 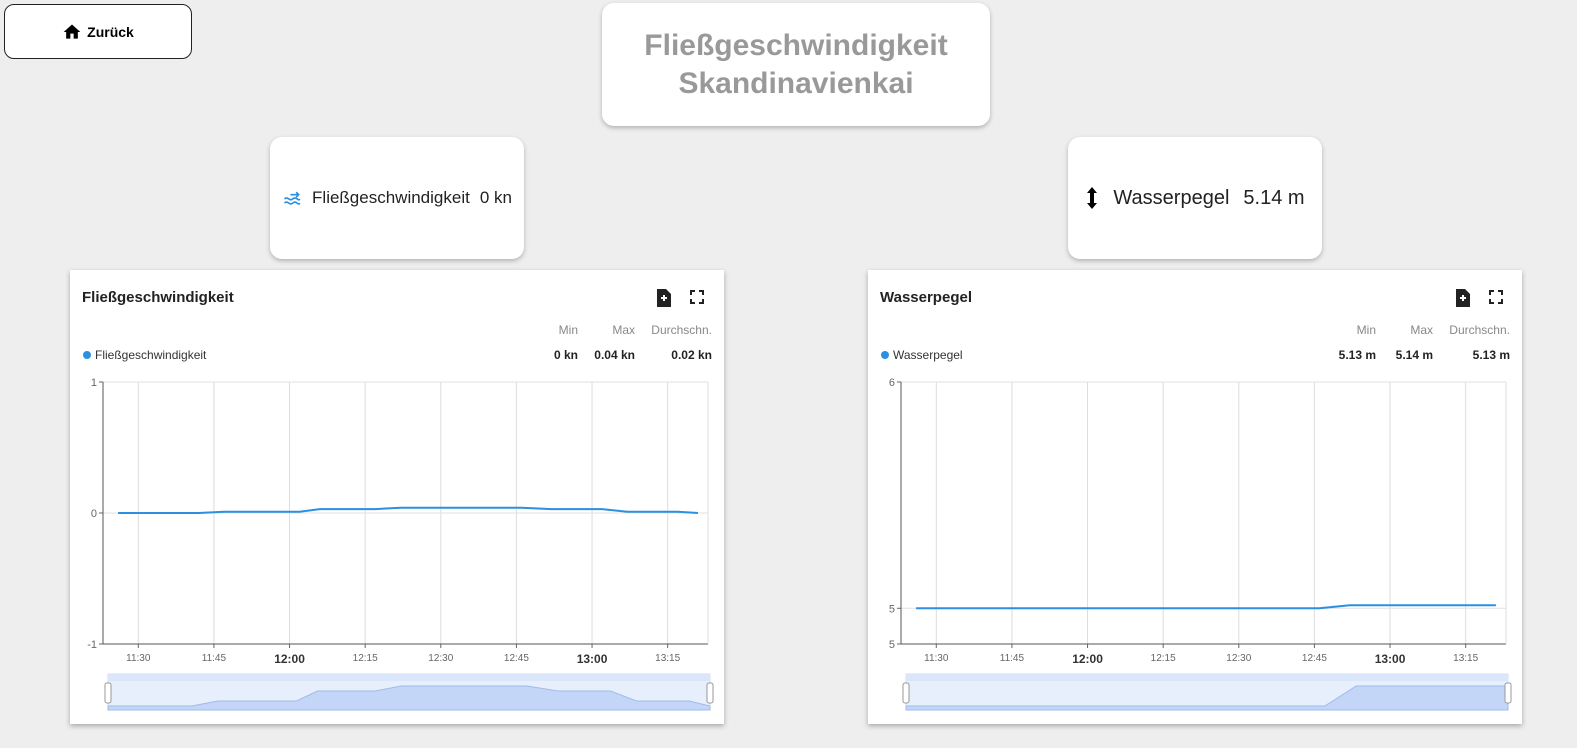 I want to click on stats-value: 5.14 m, so click(x=1414, y=355).